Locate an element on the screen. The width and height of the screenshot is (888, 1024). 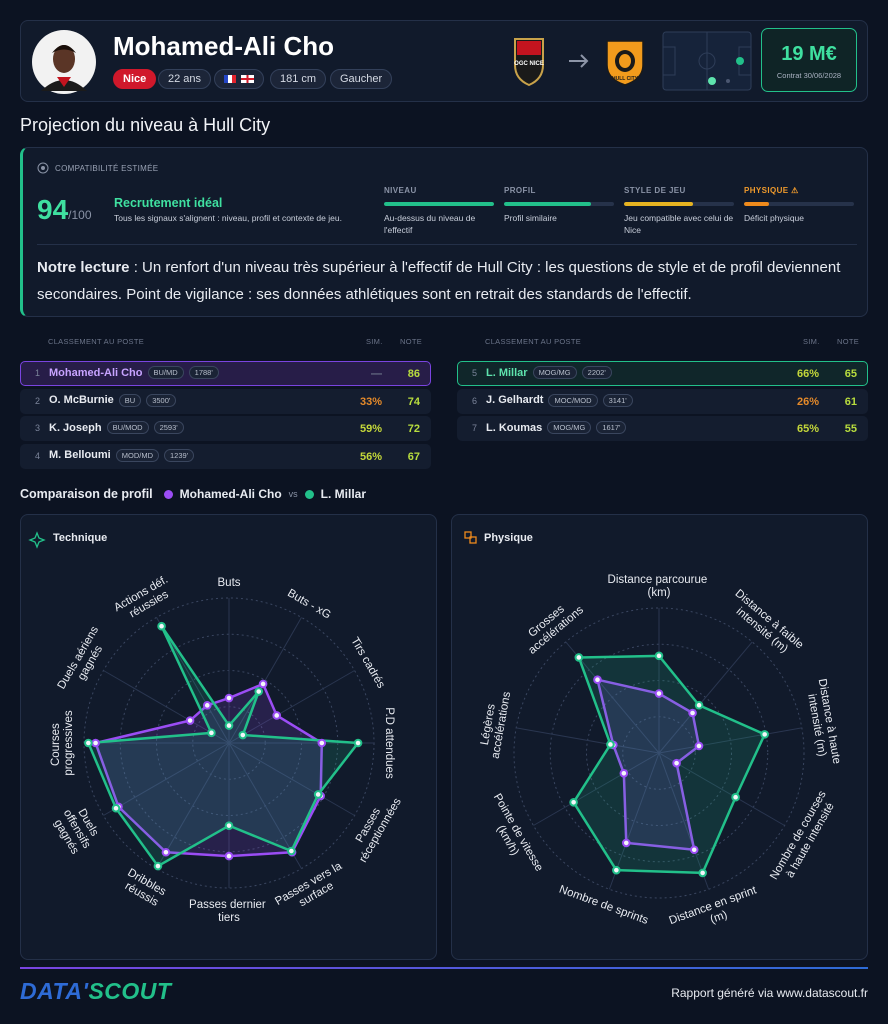
signal-text: Profil similaire is located at coordinates (530, 218).